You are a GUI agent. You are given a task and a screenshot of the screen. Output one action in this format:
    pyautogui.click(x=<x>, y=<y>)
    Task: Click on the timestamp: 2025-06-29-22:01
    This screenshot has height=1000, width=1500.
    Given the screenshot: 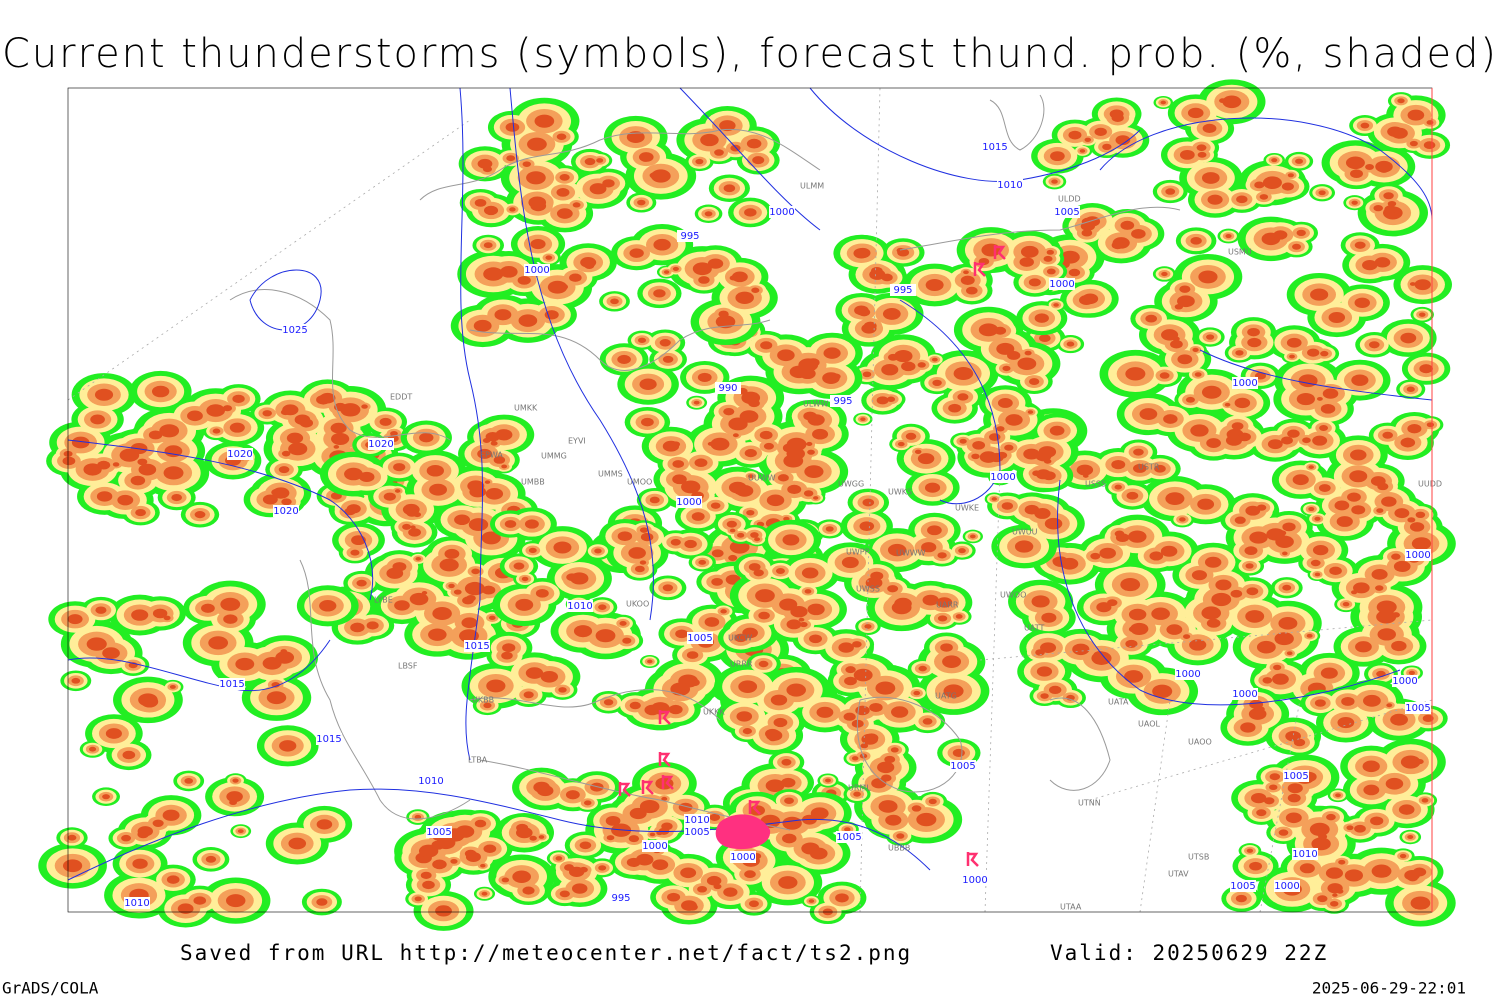 What is the action you would take?
    pyautogui.click(x=1389, y=988)
    